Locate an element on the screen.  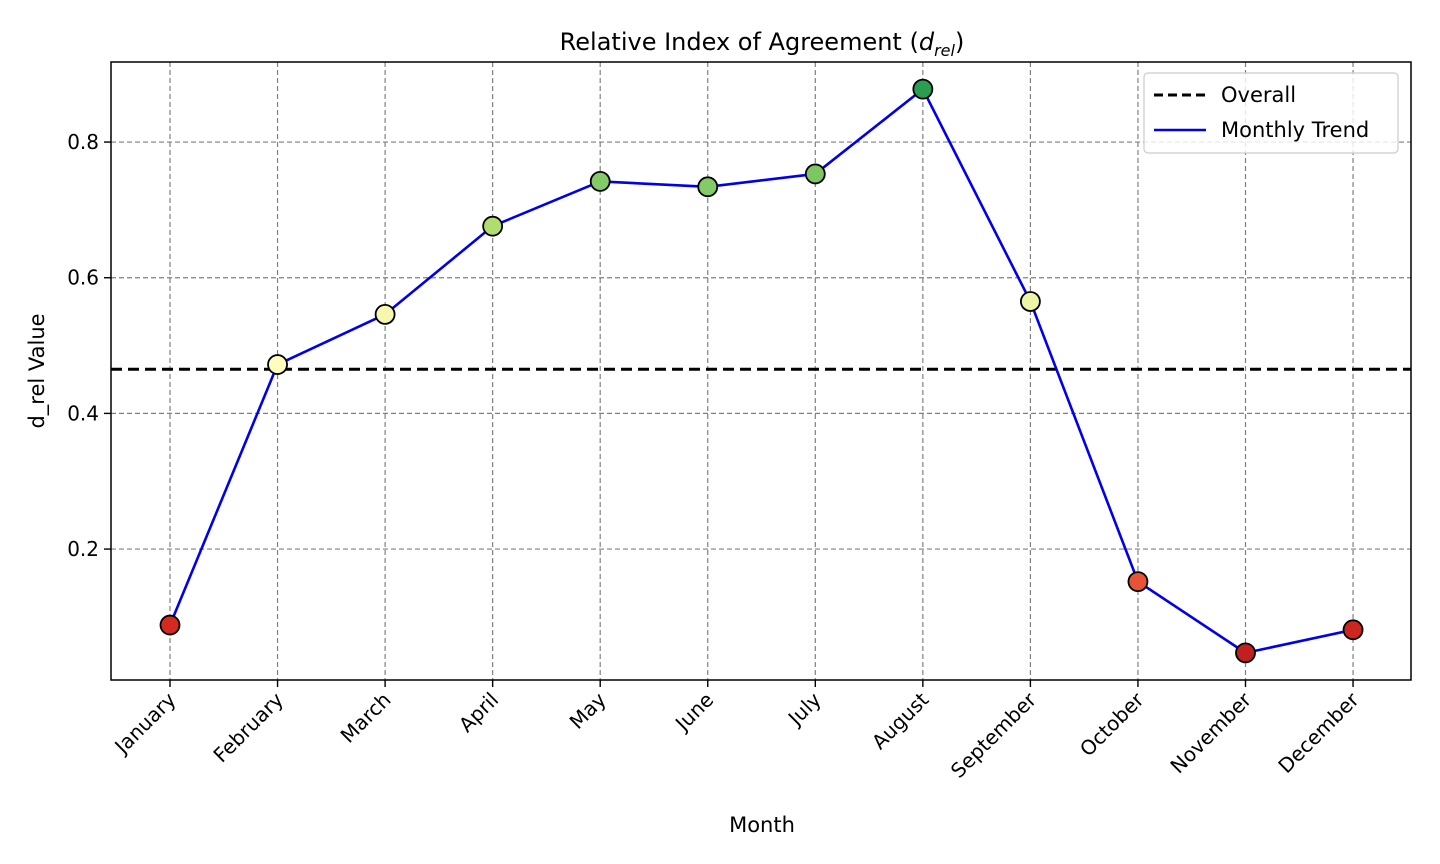
data-point-november is located at coordinates (1245, 653).